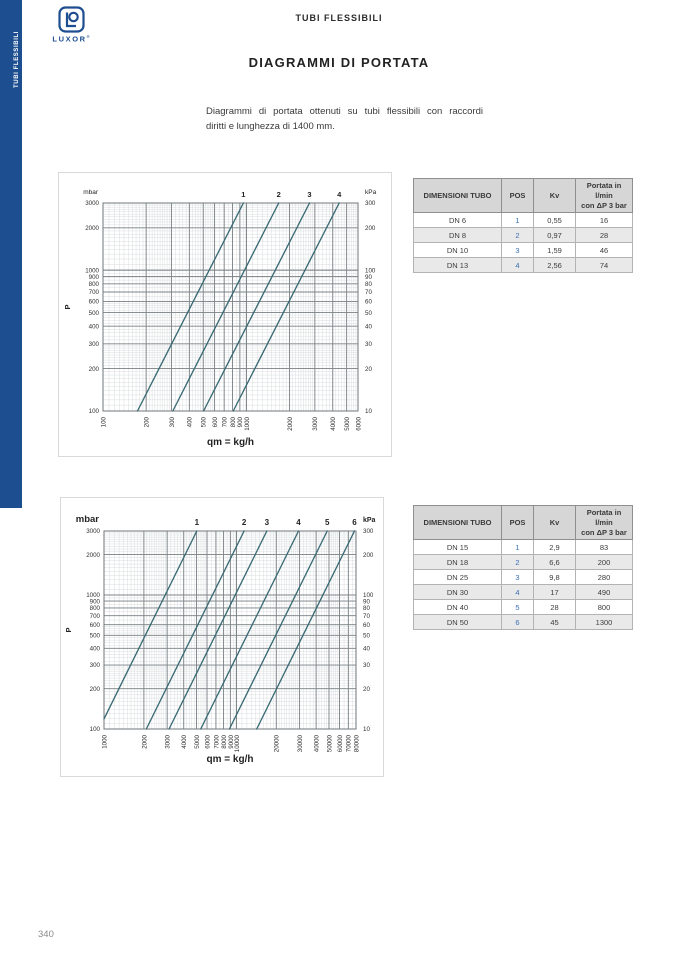 The image size is (678, 959). Describe the element at coordinates (300, 743) in the screenshot. I see `tick-label: 30000` at that location.